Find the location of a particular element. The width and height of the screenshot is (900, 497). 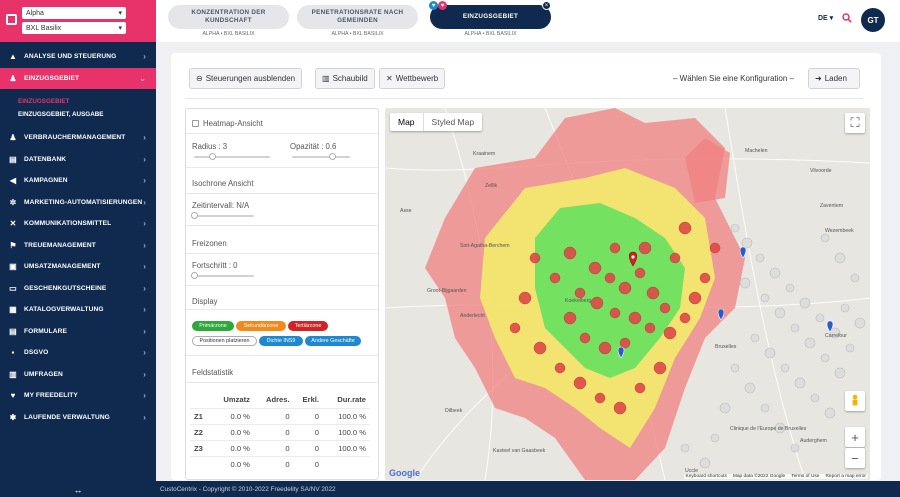

sidebar-subitem: EINZUGSGEBIET, AUSGABE is located at coordinates (61, 114).